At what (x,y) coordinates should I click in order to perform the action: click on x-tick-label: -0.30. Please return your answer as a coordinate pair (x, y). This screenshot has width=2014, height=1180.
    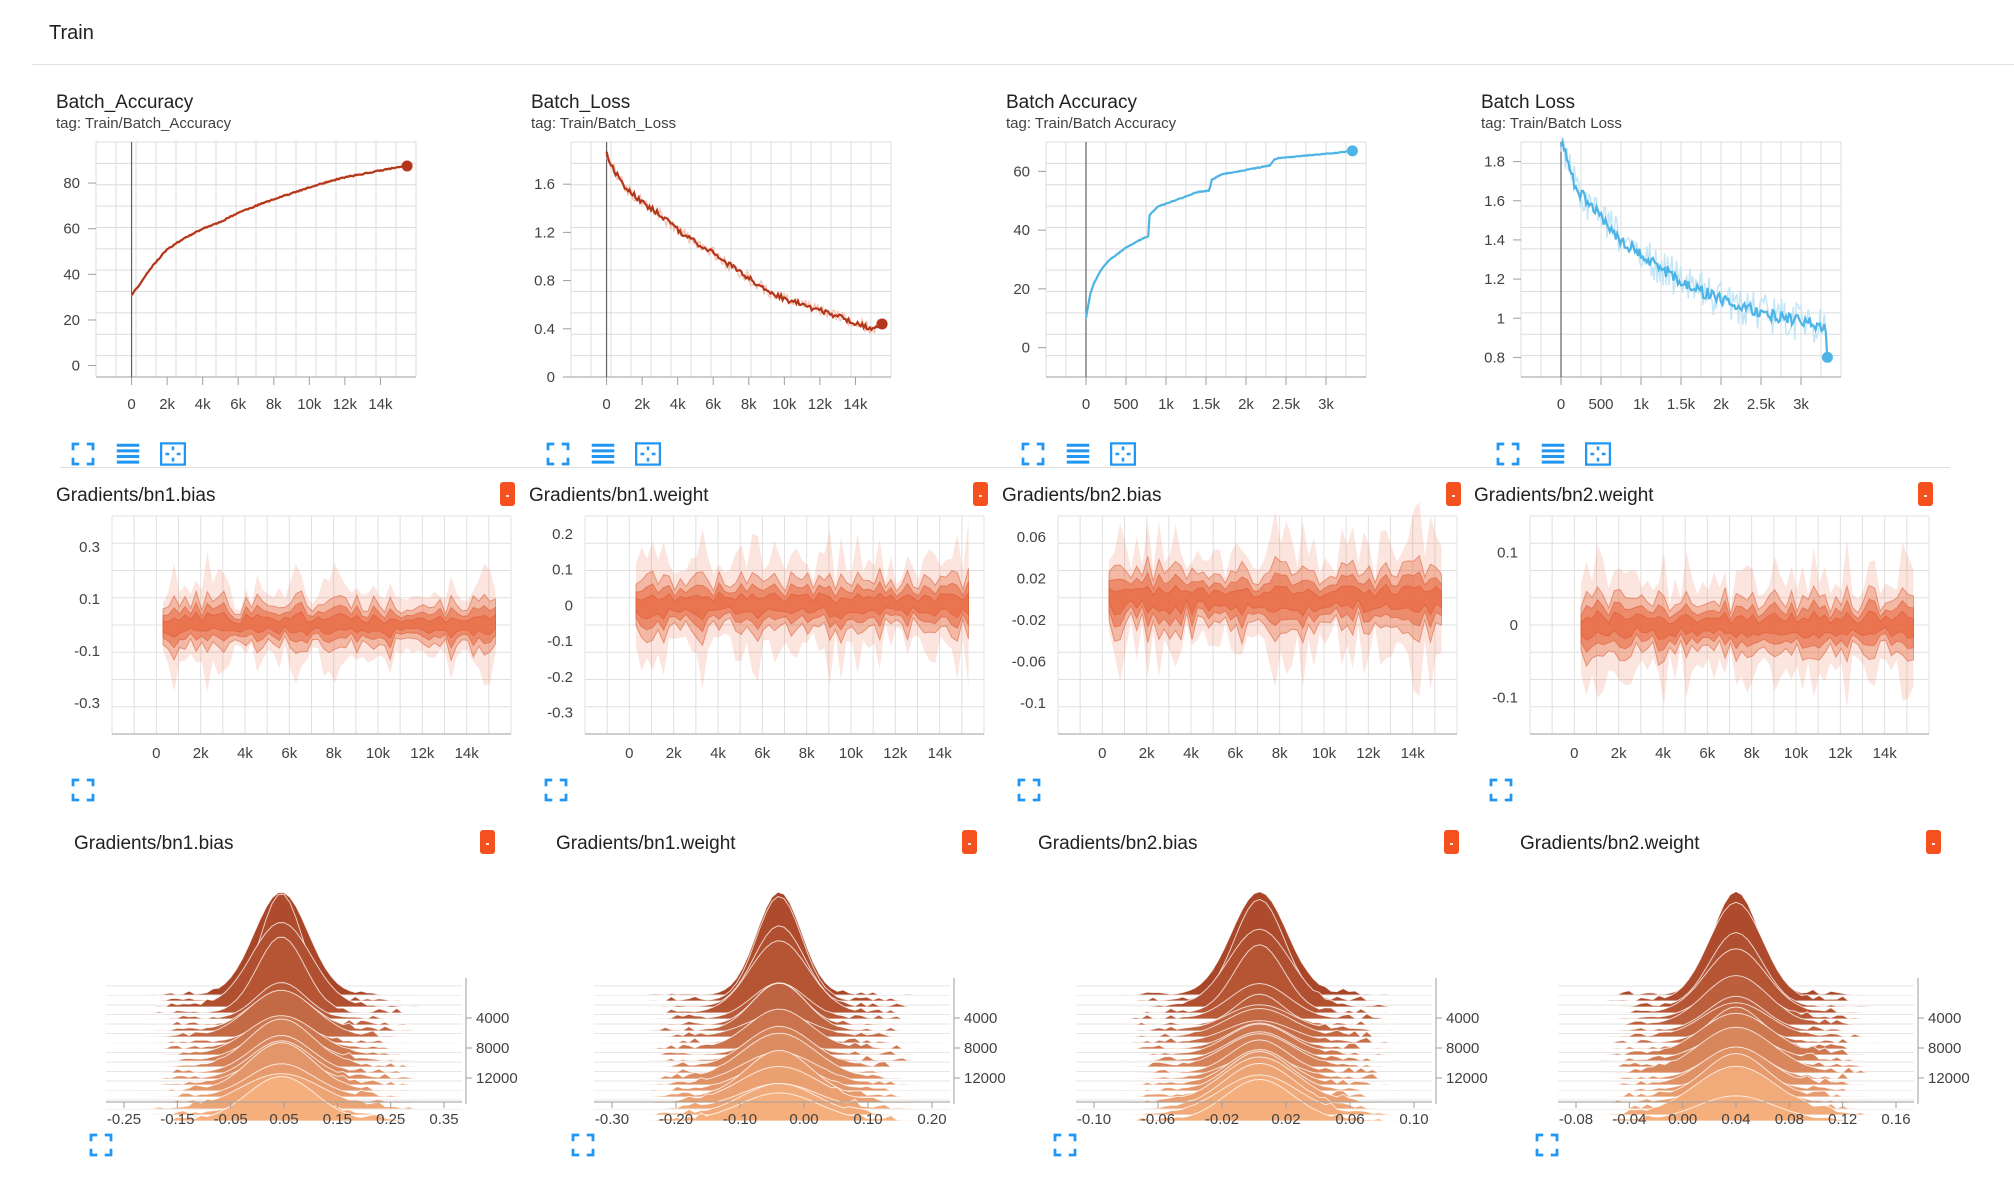
    Looking at the image, I should click on (612, 1119).